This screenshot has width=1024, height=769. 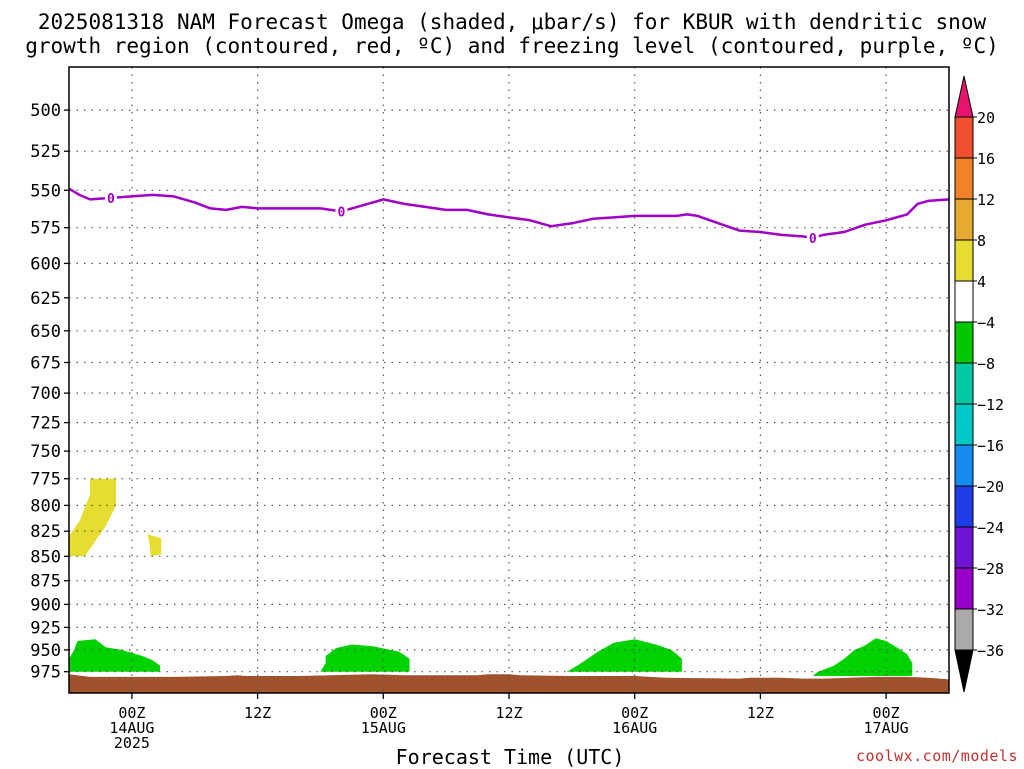 What do you see at coordinates (981, 282) in the screenshot?
I see `colorbar-tick-label: 4` at bounding box center [981, 282].